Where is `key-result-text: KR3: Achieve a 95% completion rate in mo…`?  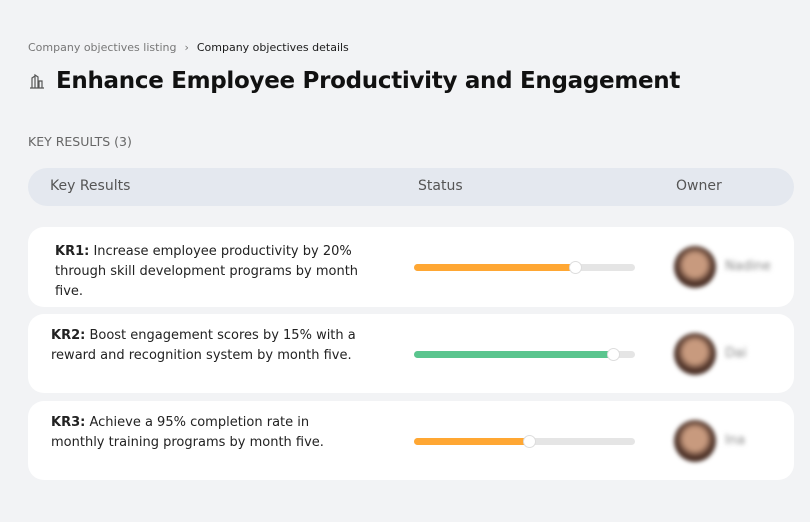
key-result-text: KR3: Achieve a 95% completion rate in mo… is located at coordinates (206, 433).